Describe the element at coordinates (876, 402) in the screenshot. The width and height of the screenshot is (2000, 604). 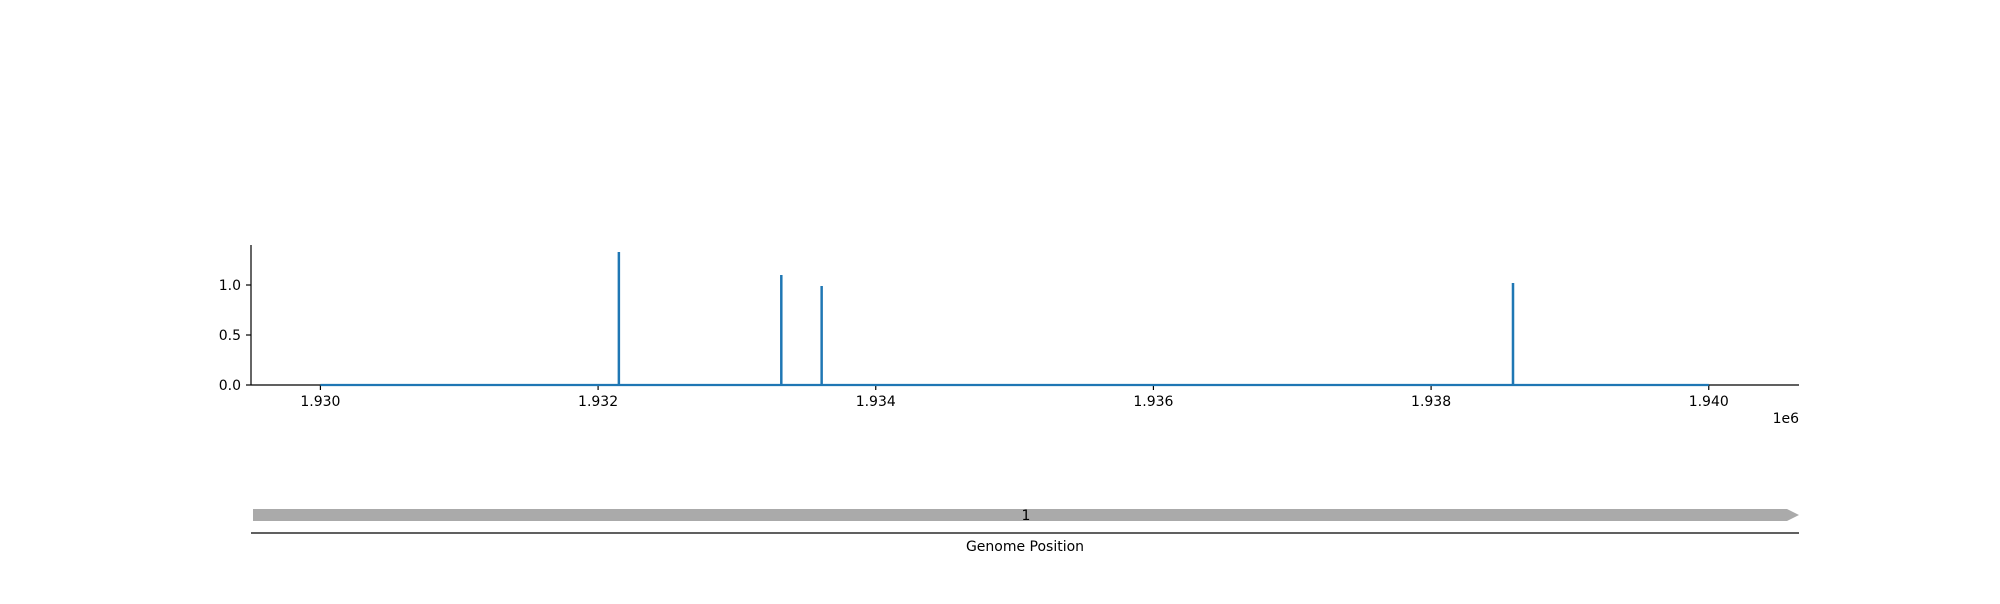
I see `x-tick-label: 1.934` at that location.